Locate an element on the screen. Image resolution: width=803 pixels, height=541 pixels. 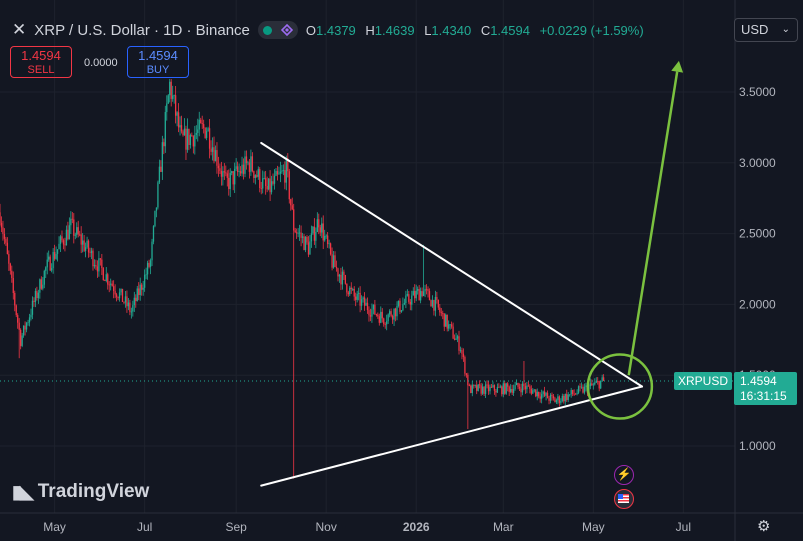
close-icon: ✕ is located at coordinates (19, 29).